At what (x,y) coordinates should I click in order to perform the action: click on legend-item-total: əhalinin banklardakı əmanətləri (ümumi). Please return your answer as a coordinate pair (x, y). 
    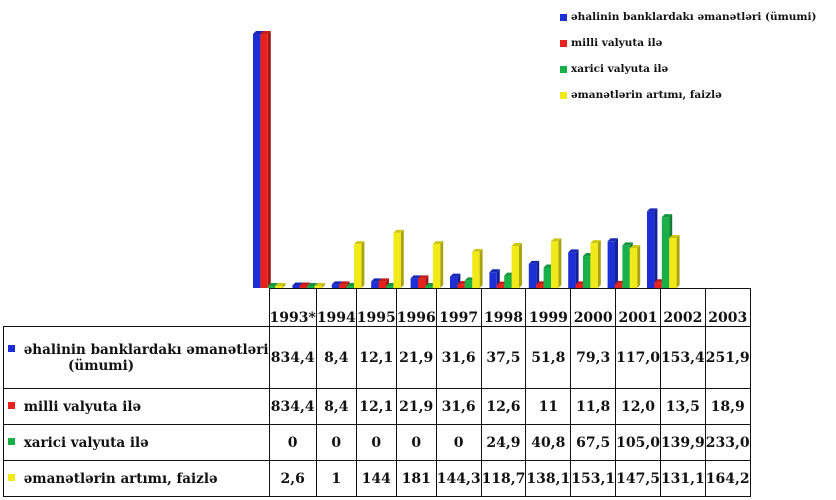
    Looking at the image, I should click on (696, 17).